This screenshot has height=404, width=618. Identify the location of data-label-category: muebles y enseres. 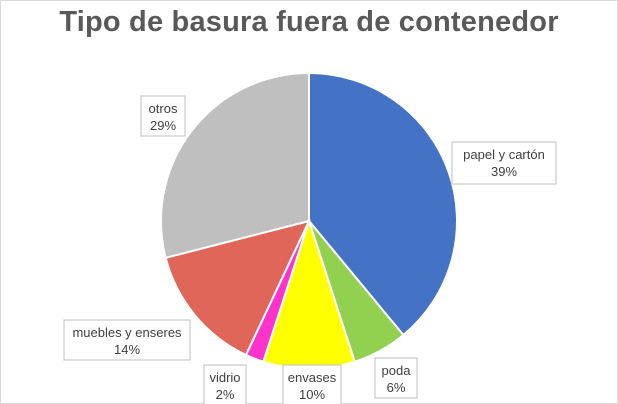
(127, 332).